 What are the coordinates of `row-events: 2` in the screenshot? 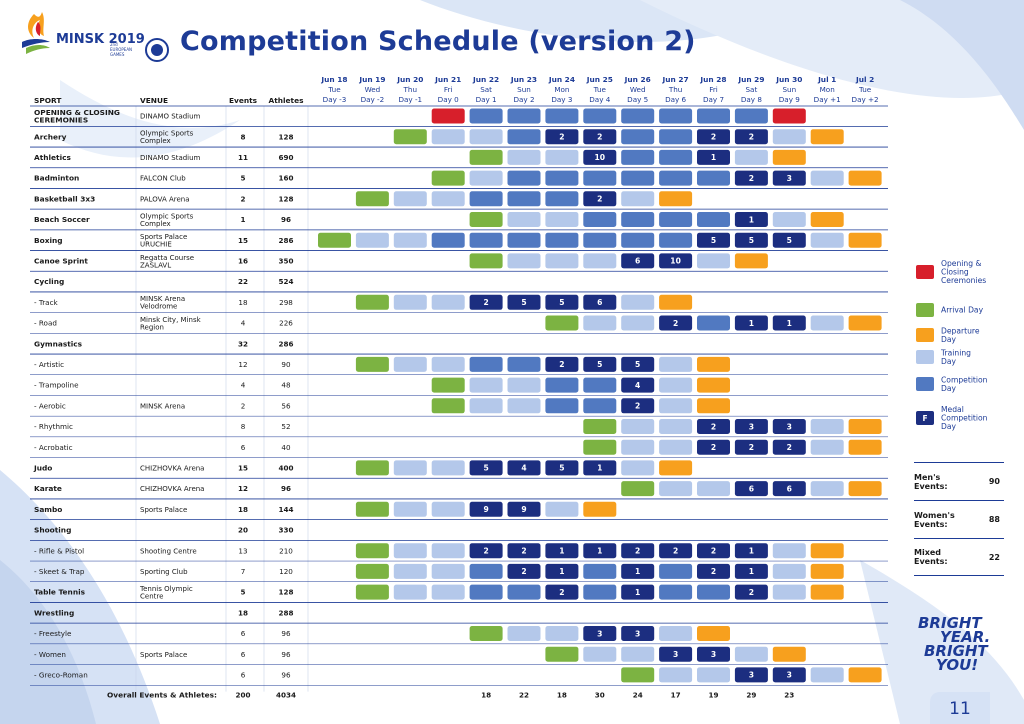 It's located at (243, 405).